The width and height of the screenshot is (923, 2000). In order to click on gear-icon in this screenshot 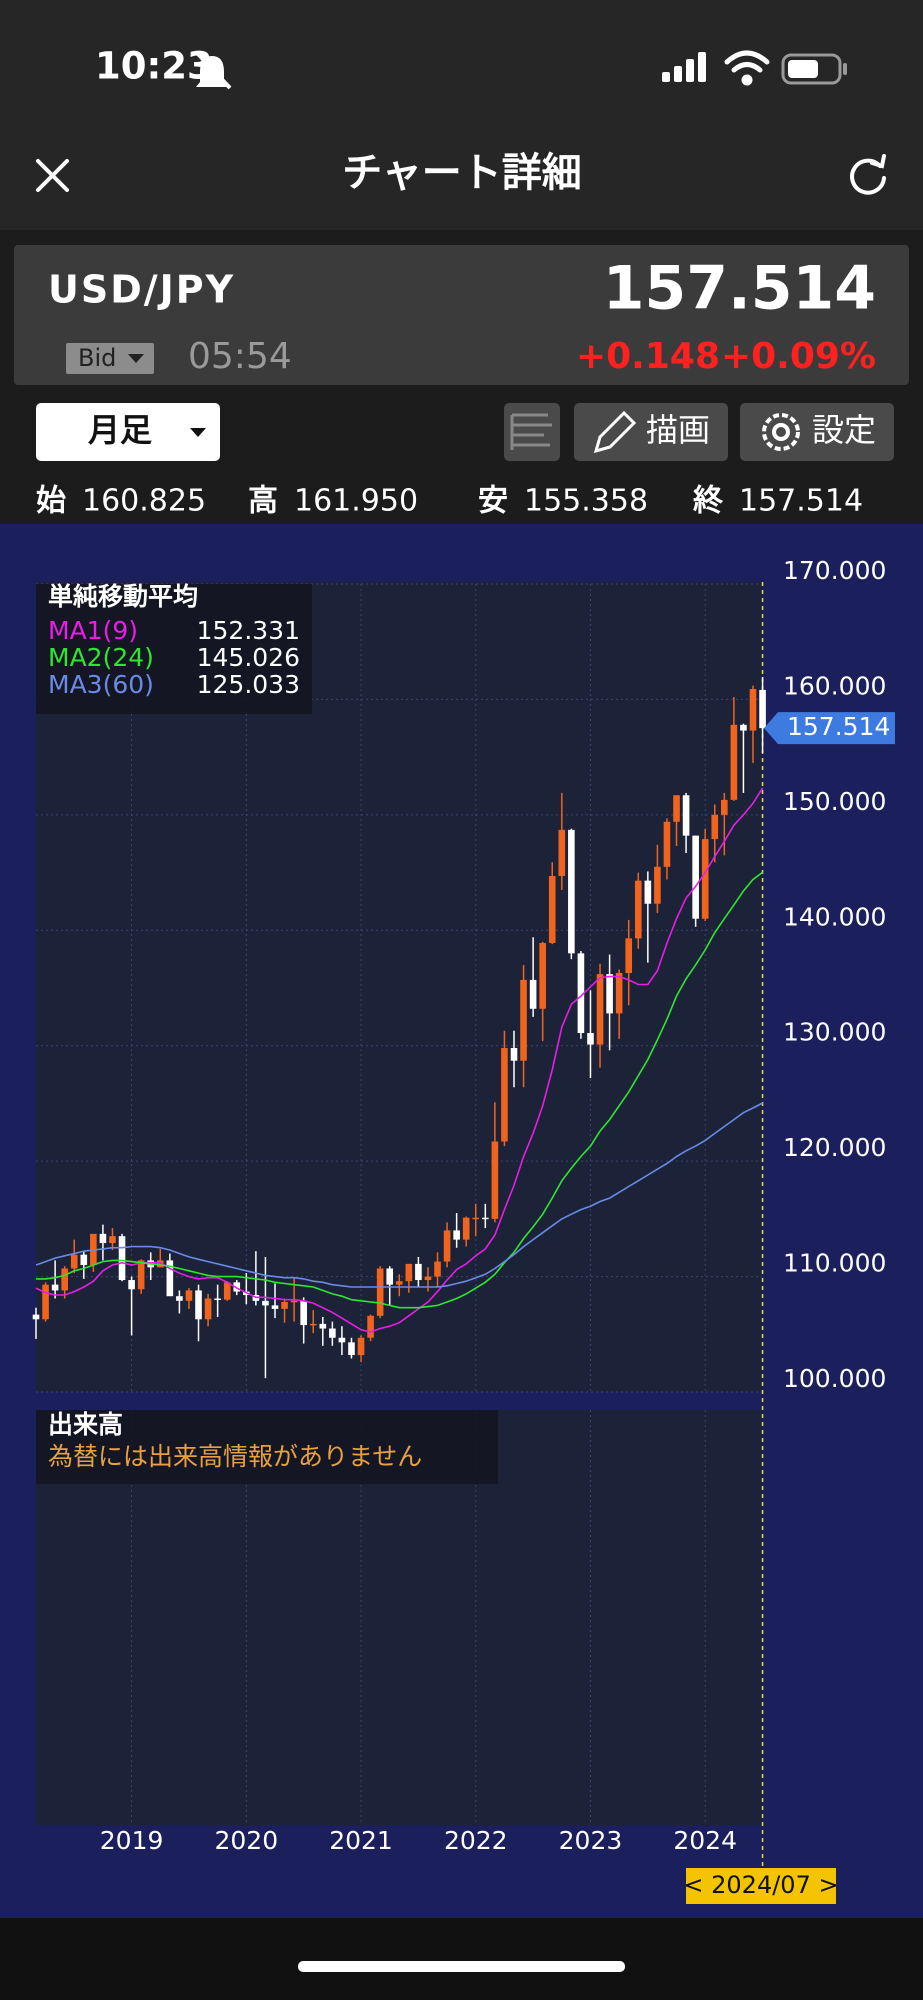, I will do `click(781, 432)`.